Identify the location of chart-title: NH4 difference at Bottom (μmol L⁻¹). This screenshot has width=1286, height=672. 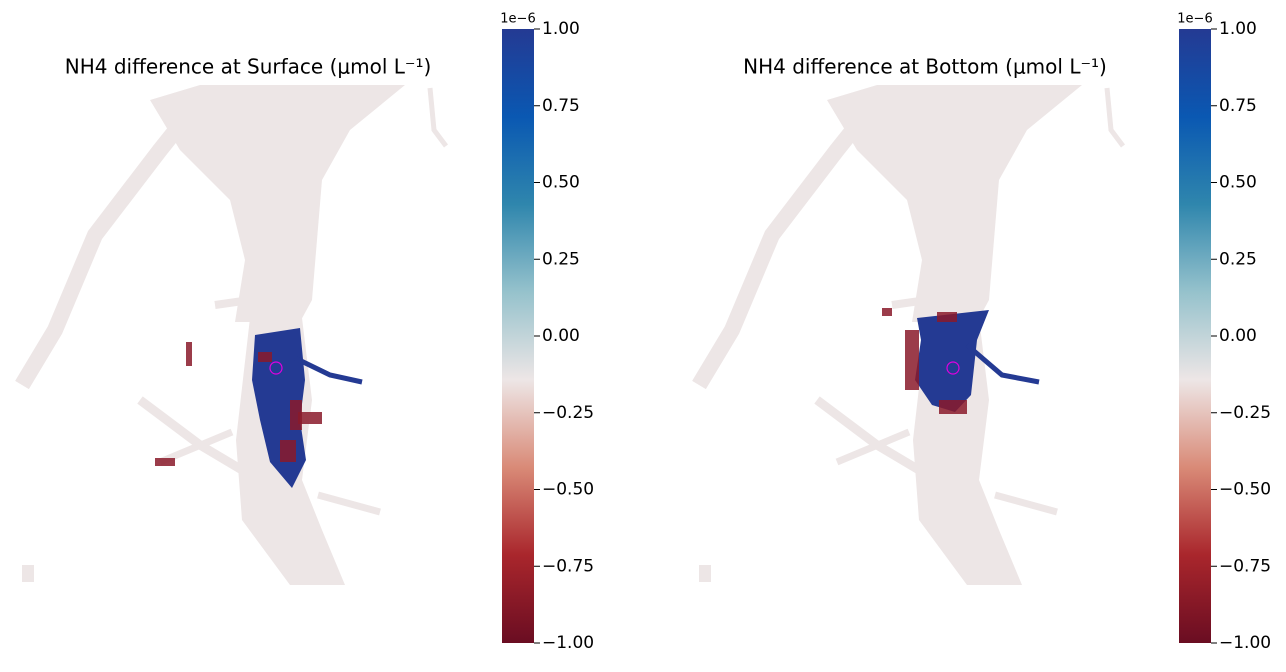
(925, 67).